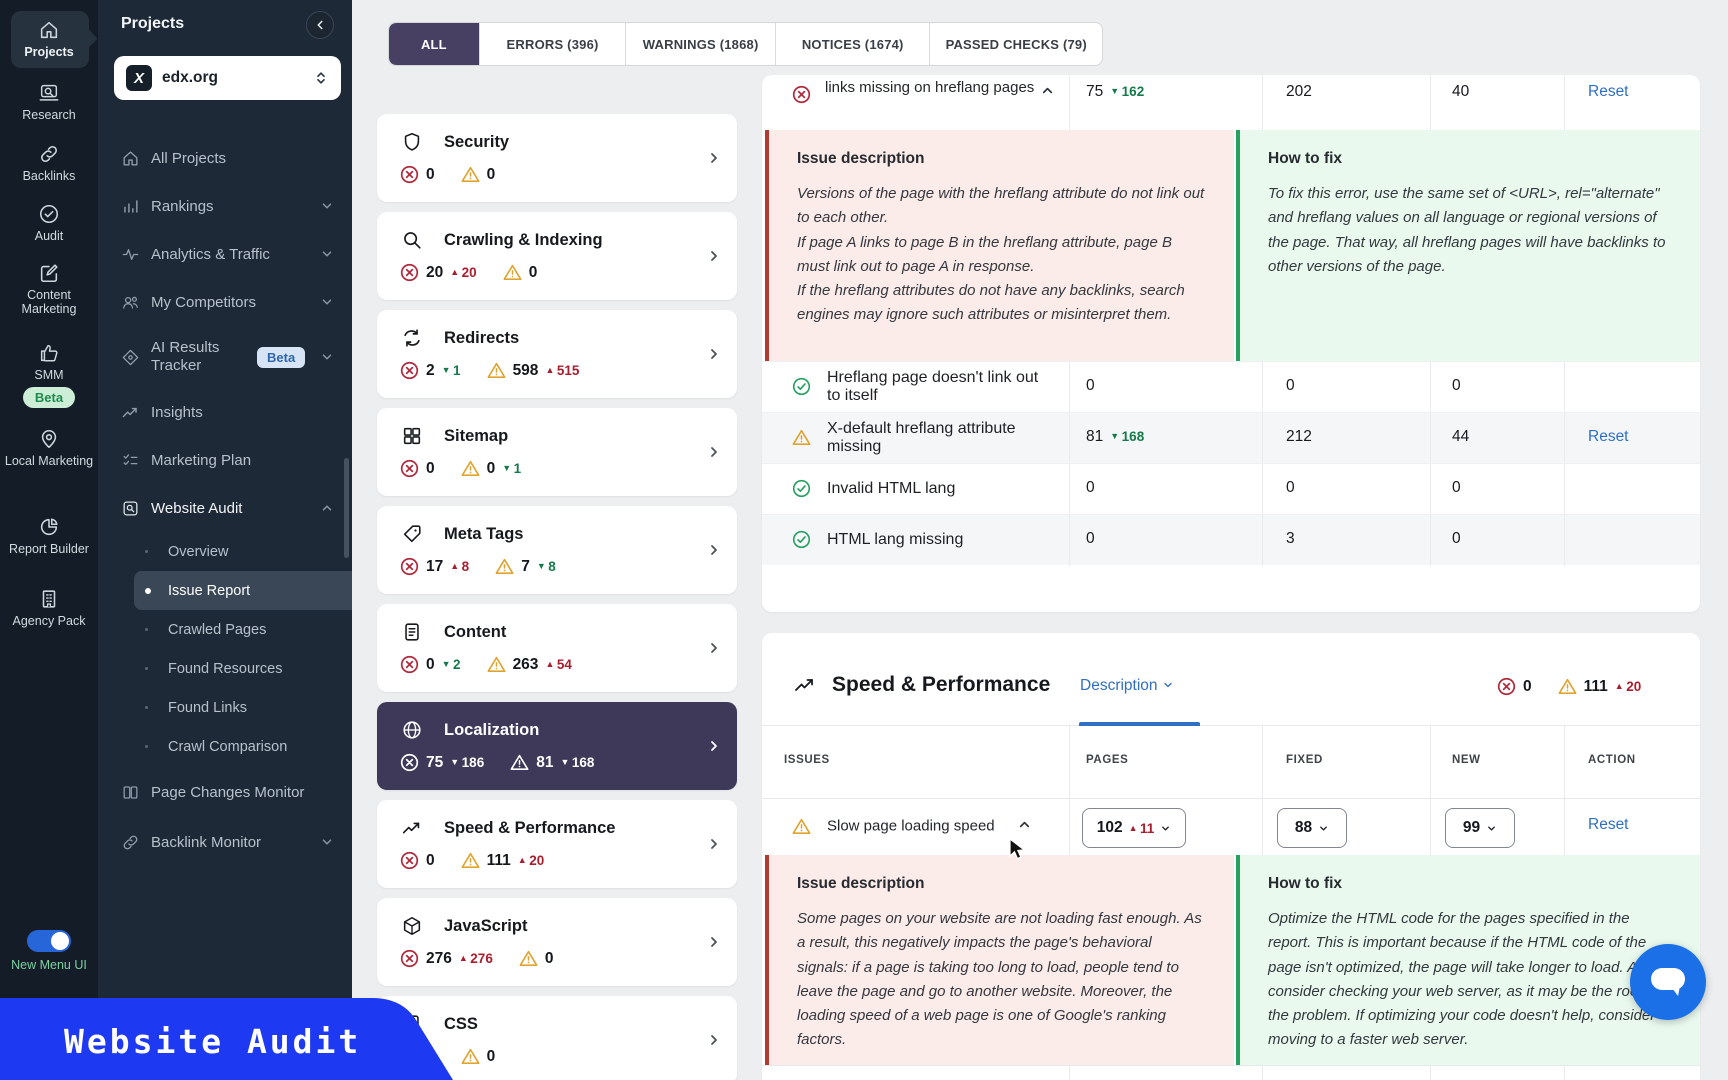 The height and width of the screenshot is (1080, 1728). I want to click on sidebar-scrollbar, so click(346, 508).